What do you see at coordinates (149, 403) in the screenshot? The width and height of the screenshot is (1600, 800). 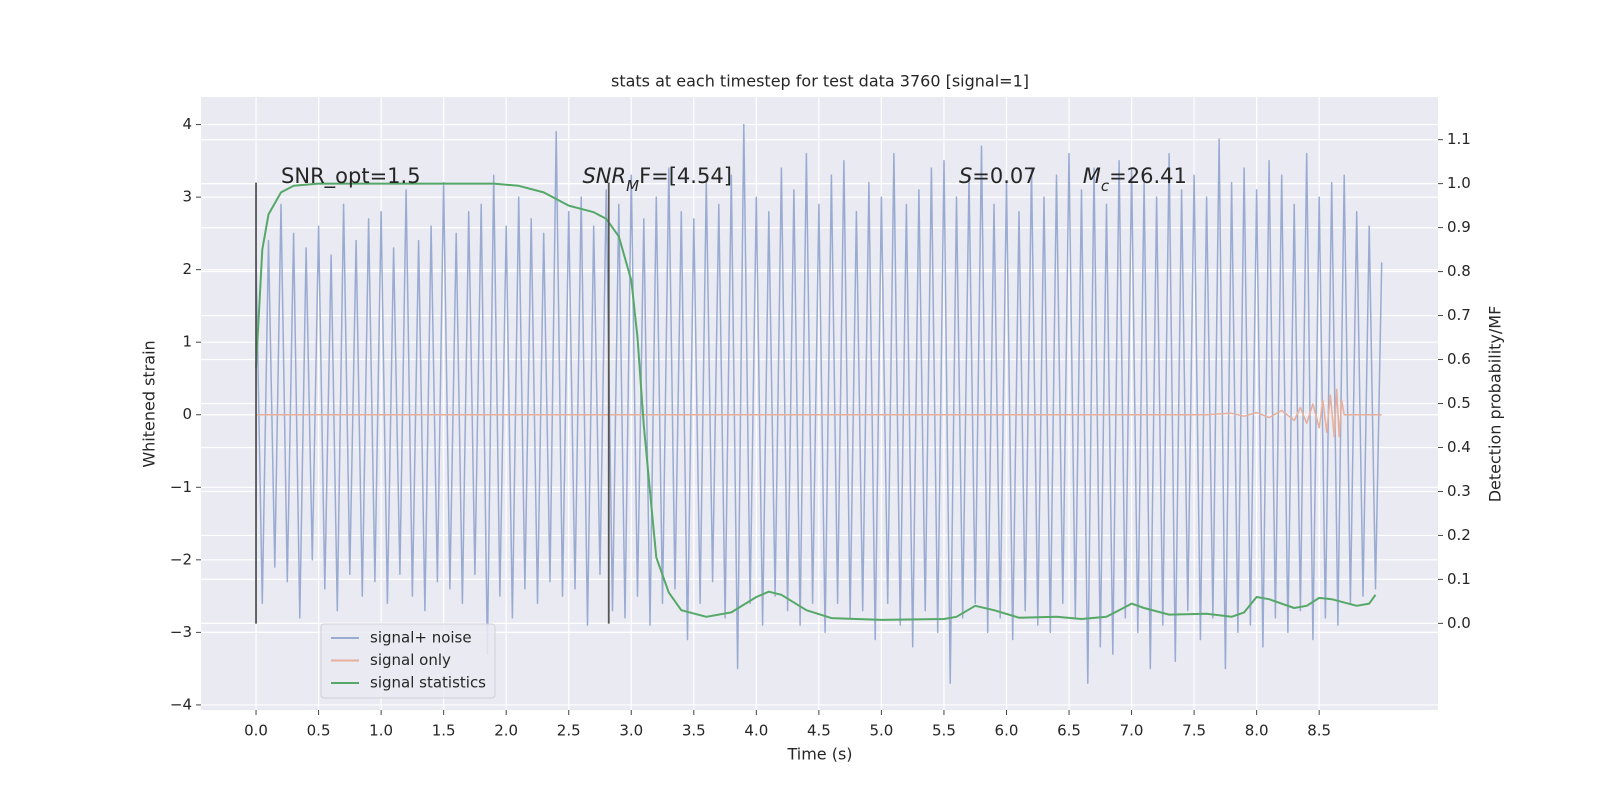 I see `y-axis-label: Whitened strain` at bounding box center [149, 403].